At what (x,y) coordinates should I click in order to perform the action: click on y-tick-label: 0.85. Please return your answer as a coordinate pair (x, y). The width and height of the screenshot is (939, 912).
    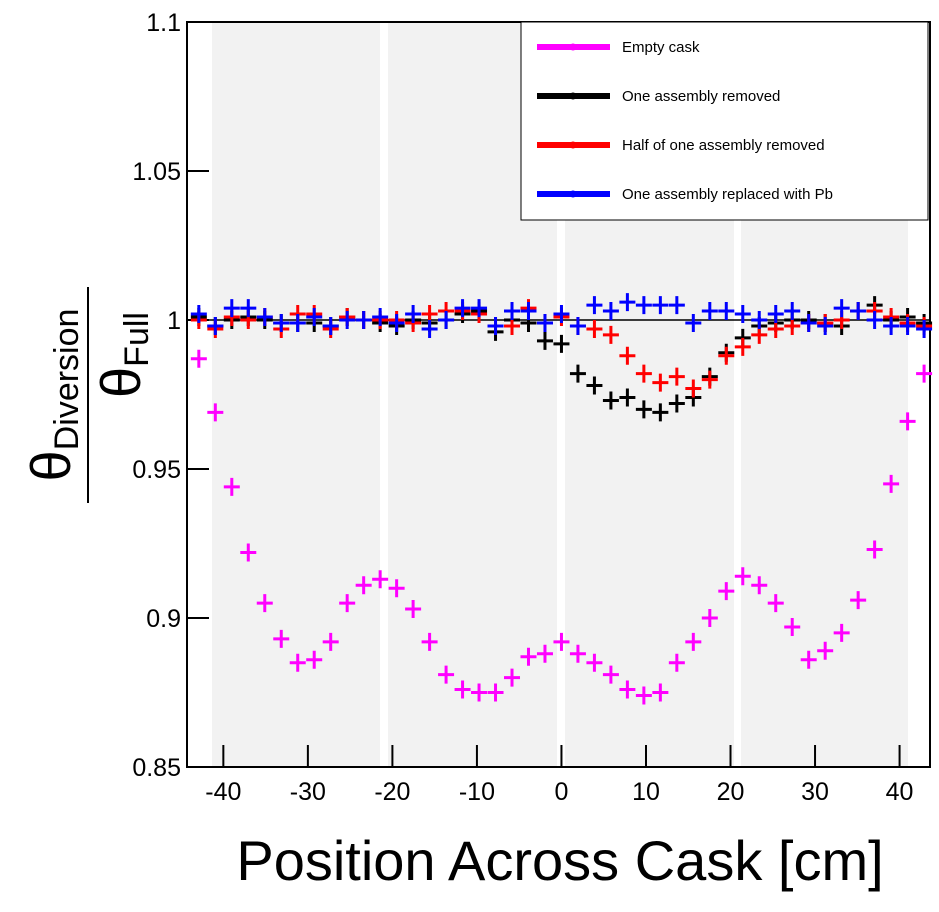
    Looking at the image, I should click on (156, 768).